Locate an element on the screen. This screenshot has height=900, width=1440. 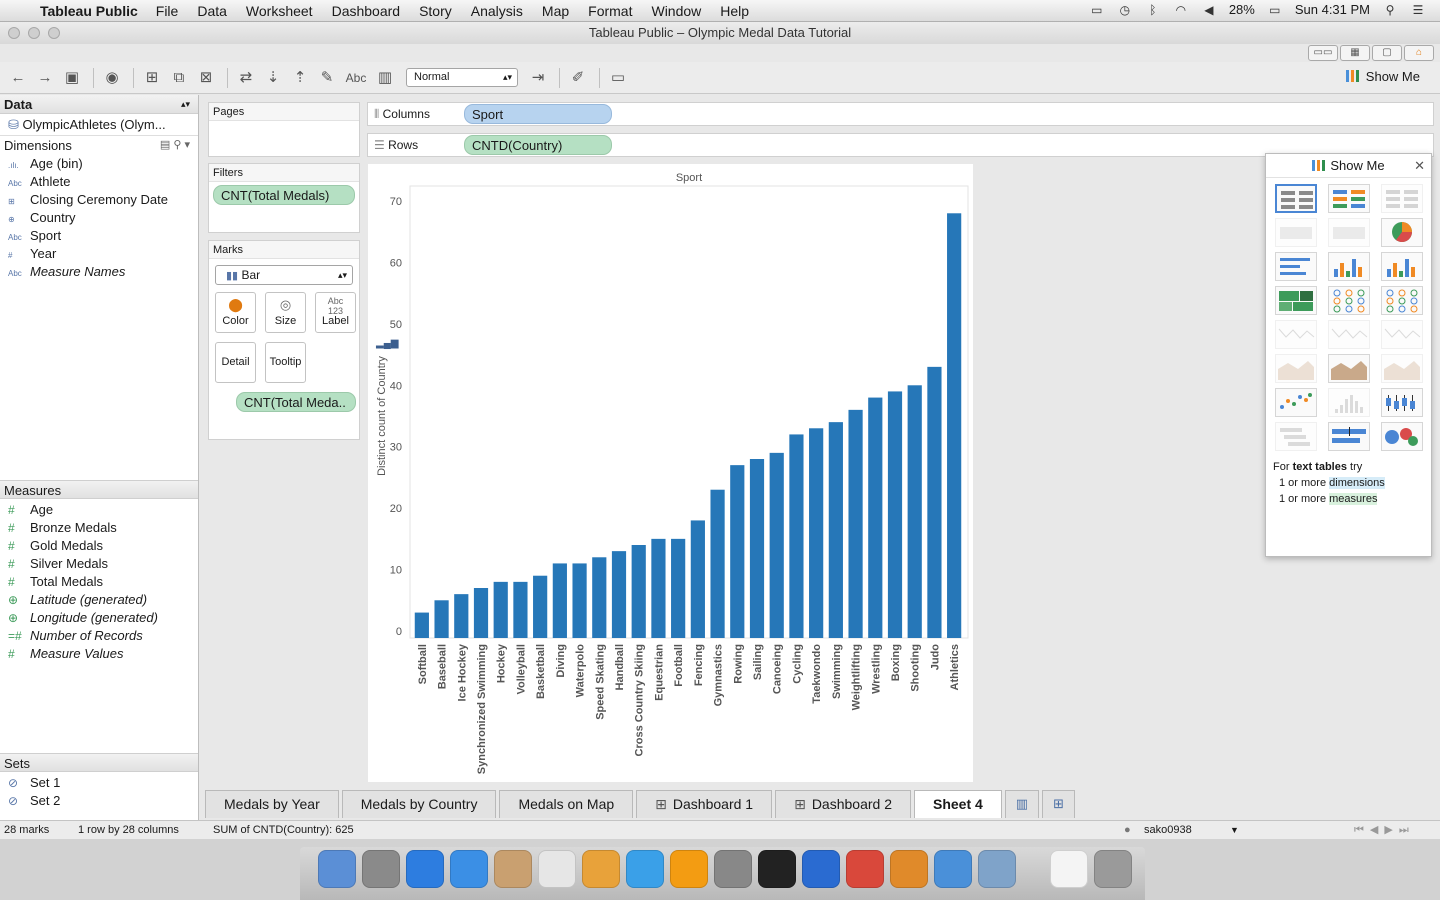
bluetooth-icon: ᛒ is located at coordinates (1153, 9).